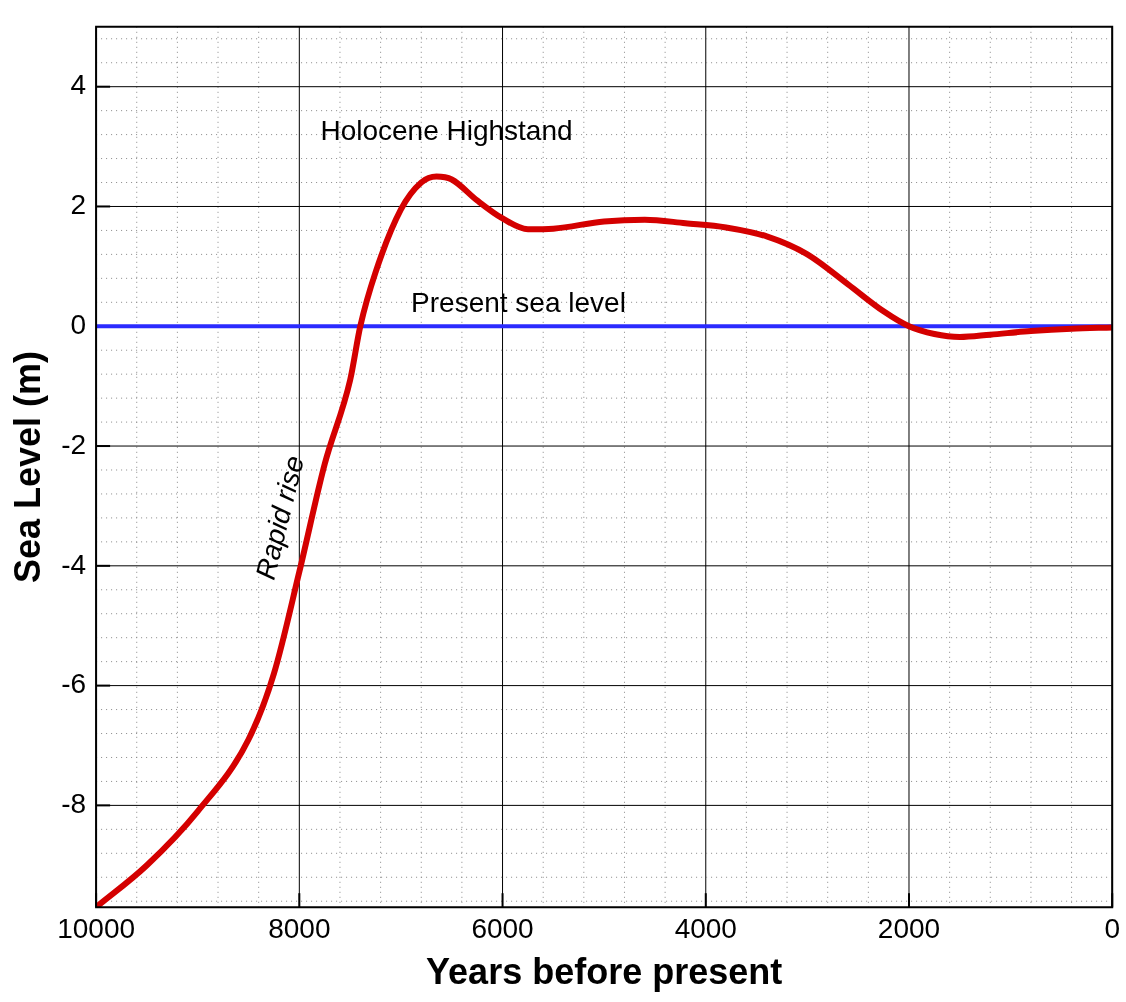 This screenshot has width=1126, height=1002. Describe the element at coordinates (74, 684) in the screenshot. I see `y-tick-label: -6` at that location.